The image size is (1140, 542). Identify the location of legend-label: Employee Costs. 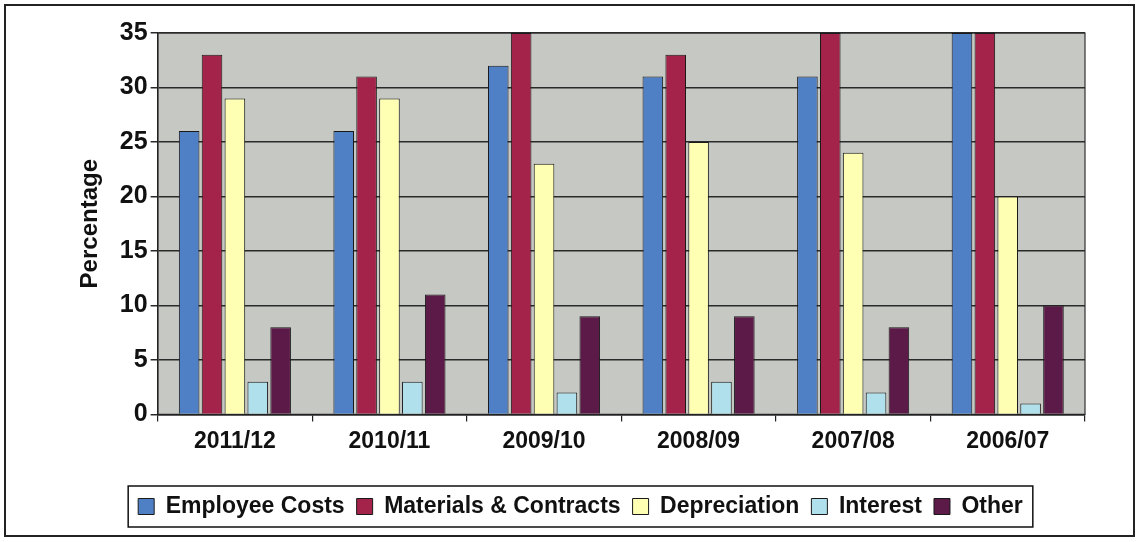
(255, 504).